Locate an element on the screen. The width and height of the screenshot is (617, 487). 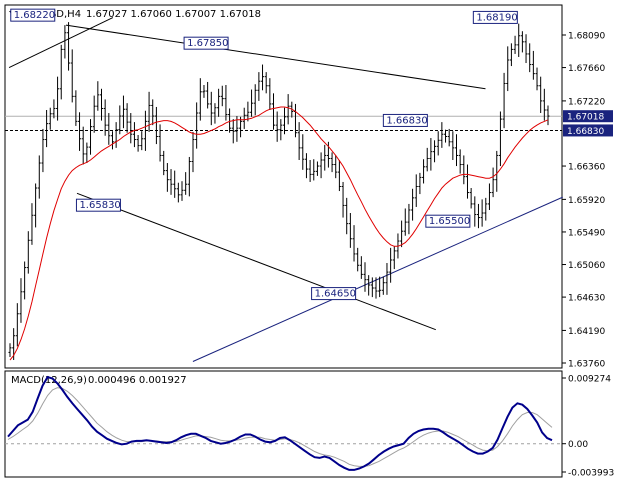
price-tick-label: 1.65060 is located at coordinates (586, 266).